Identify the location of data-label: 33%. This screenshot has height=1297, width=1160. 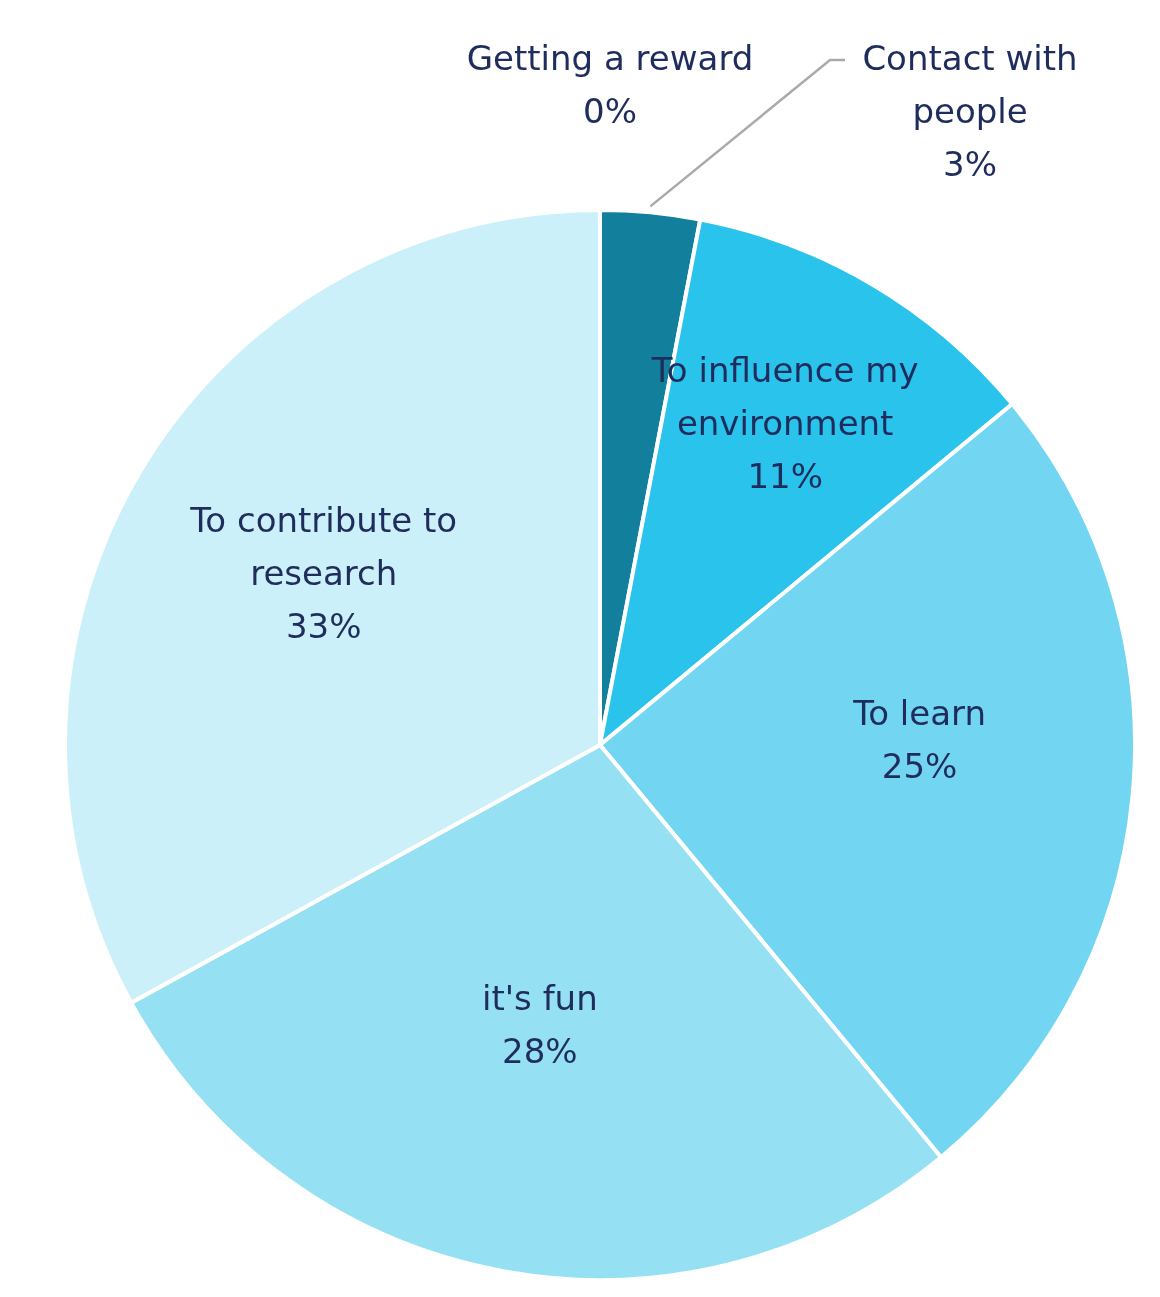
(323, 625).